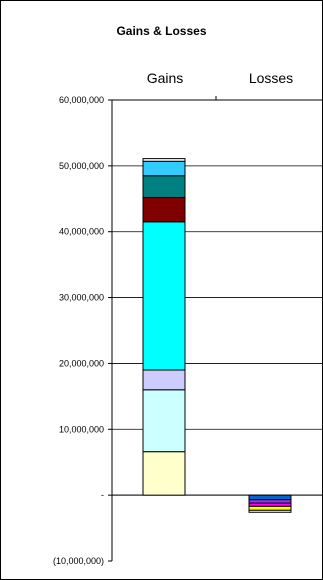 The width and height of the screenshot is (323, 580). I want to click on y-tick-label-5: 10,000,000, so click(81, 429).